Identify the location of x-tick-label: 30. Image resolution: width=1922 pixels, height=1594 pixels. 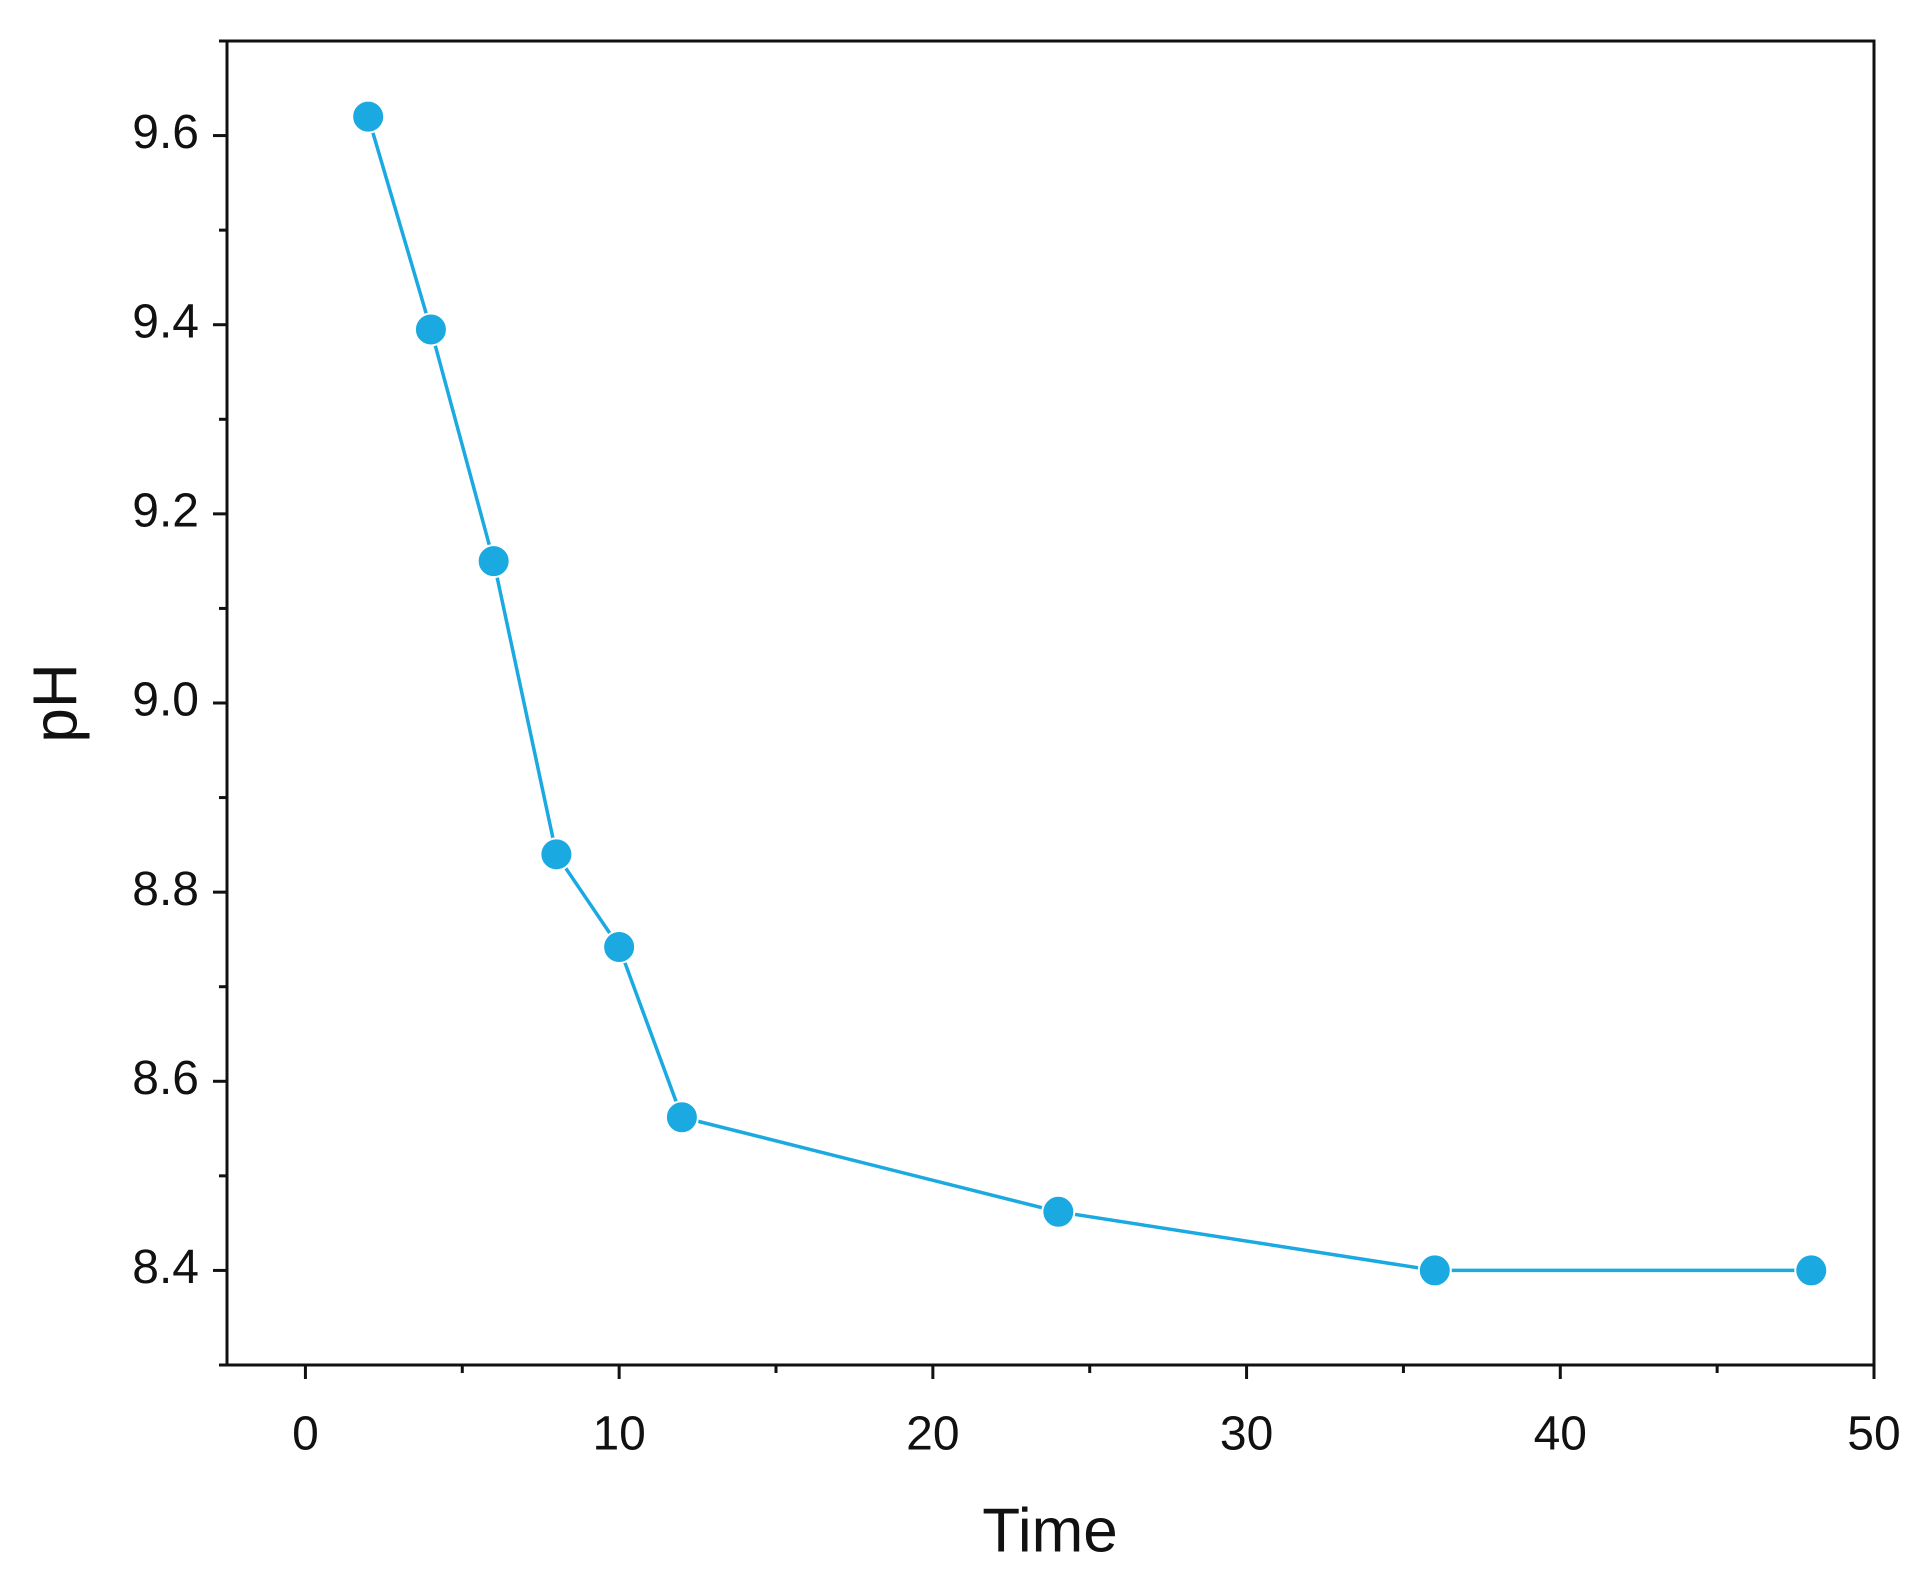
(1246, 1434).